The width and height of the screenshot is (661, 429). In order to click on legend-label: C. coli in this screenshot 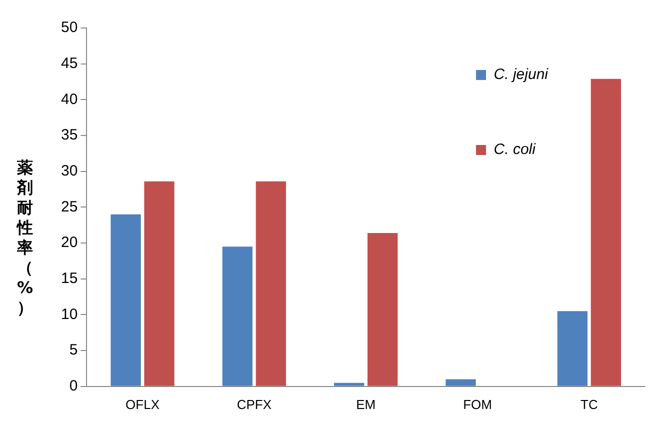, I will do `click(515, 149)`.